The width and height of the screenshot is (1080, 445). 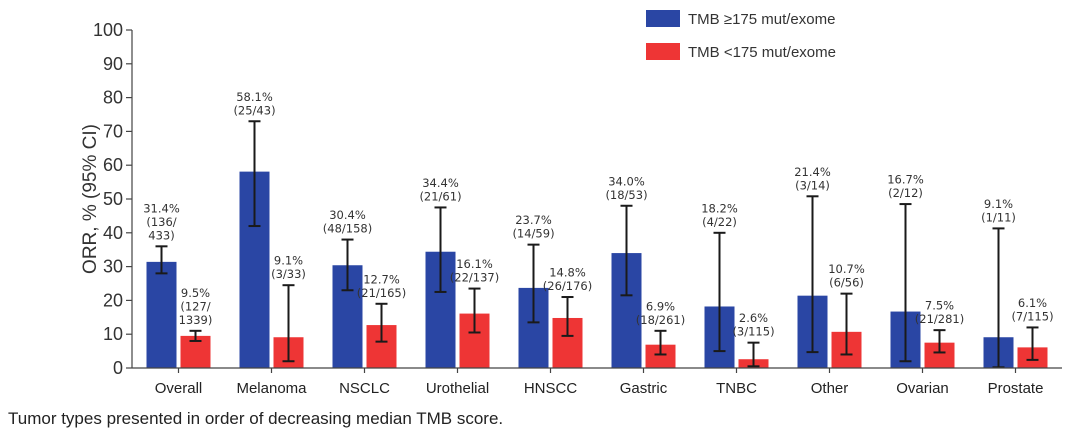 What do you see at coordinates (812, 172) in the screenshot?
I see `data-label: 21.4%` at bounding box center [812, 172].